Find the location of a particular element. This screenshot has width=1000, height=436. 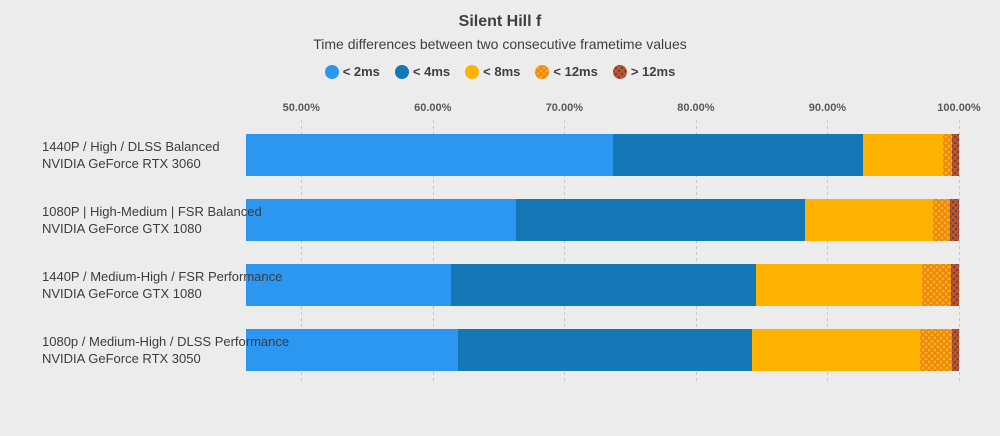

x-axis: 50.00% 60.00% 70.00% 80.00% 90.00% 100.00% is located at coordinates (613, 110).